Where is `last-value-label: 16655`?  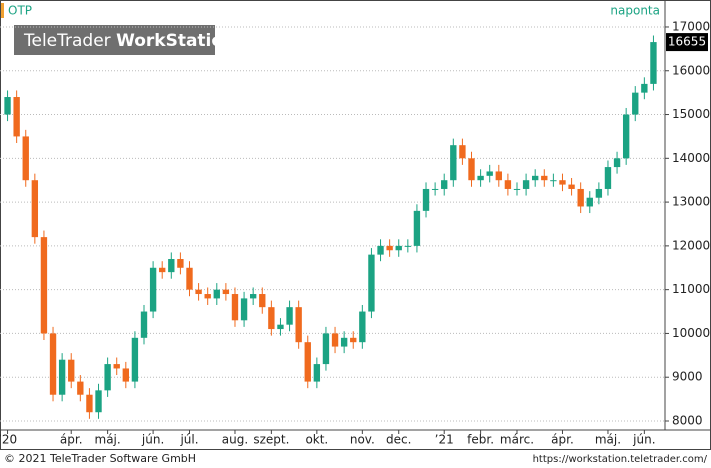
last-value-label: 16655 is located at coordinates (687, 42).